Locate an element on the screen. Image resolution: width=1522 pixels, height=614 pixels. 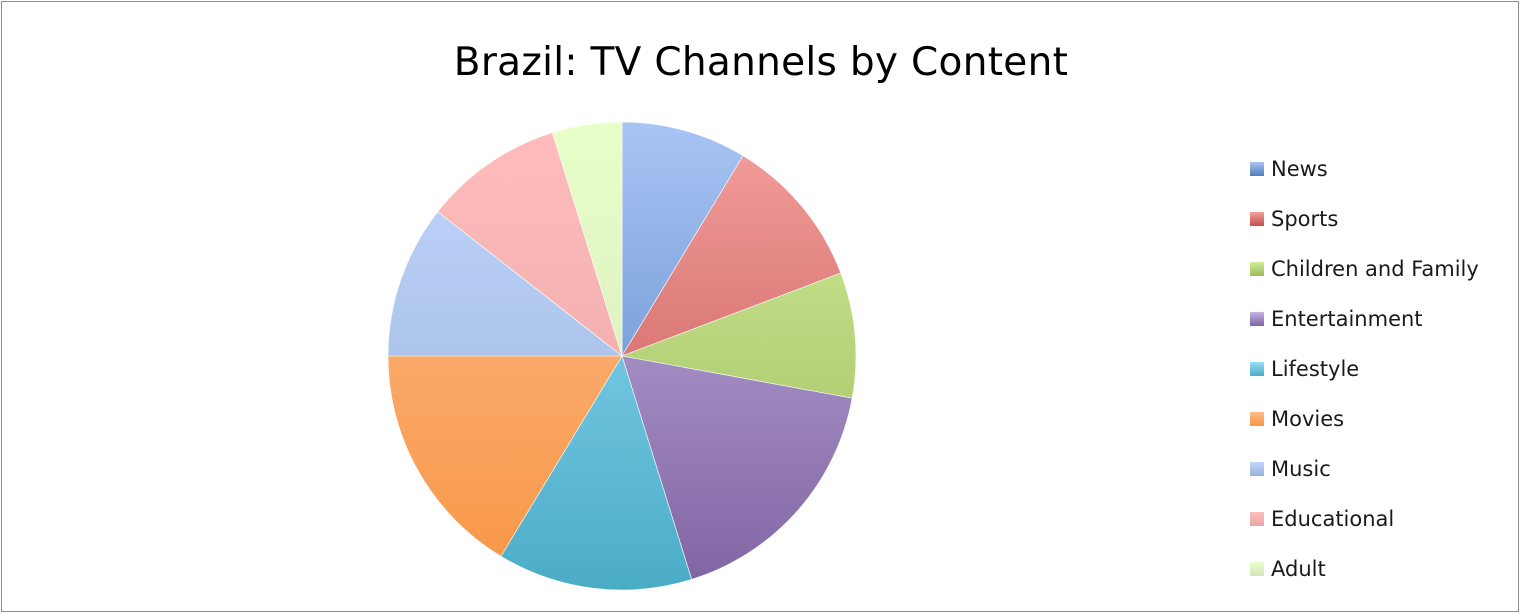
legend-label-entertainment: Entertainment is located at coordinates (1347, 319).